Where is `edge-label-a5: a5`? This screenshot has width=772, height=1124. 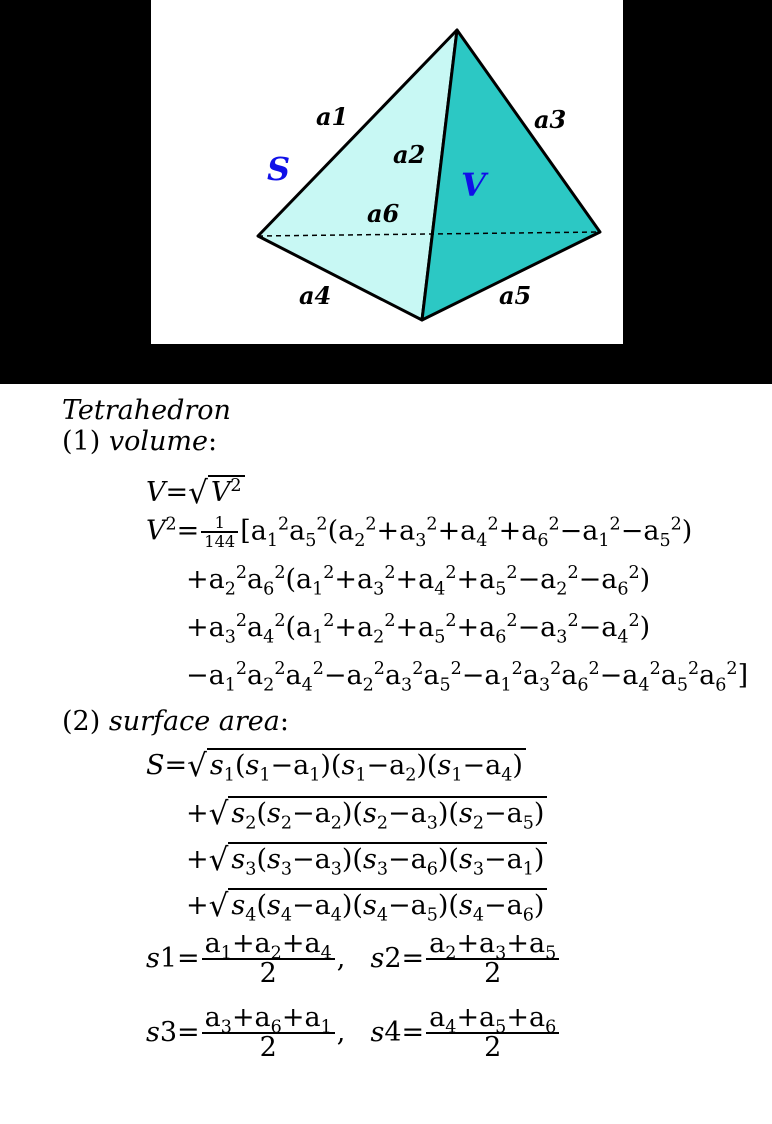
edge-label-a5: a5 is located at coordinates (515, 295).